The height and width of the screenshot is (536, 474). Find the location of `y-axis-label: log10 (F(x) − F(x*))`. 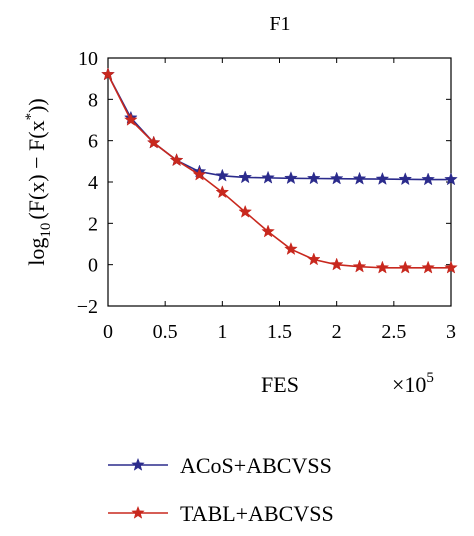

y-axis-label: log10 (F(x) − F(x*)) is located at coordinates (38, 181).